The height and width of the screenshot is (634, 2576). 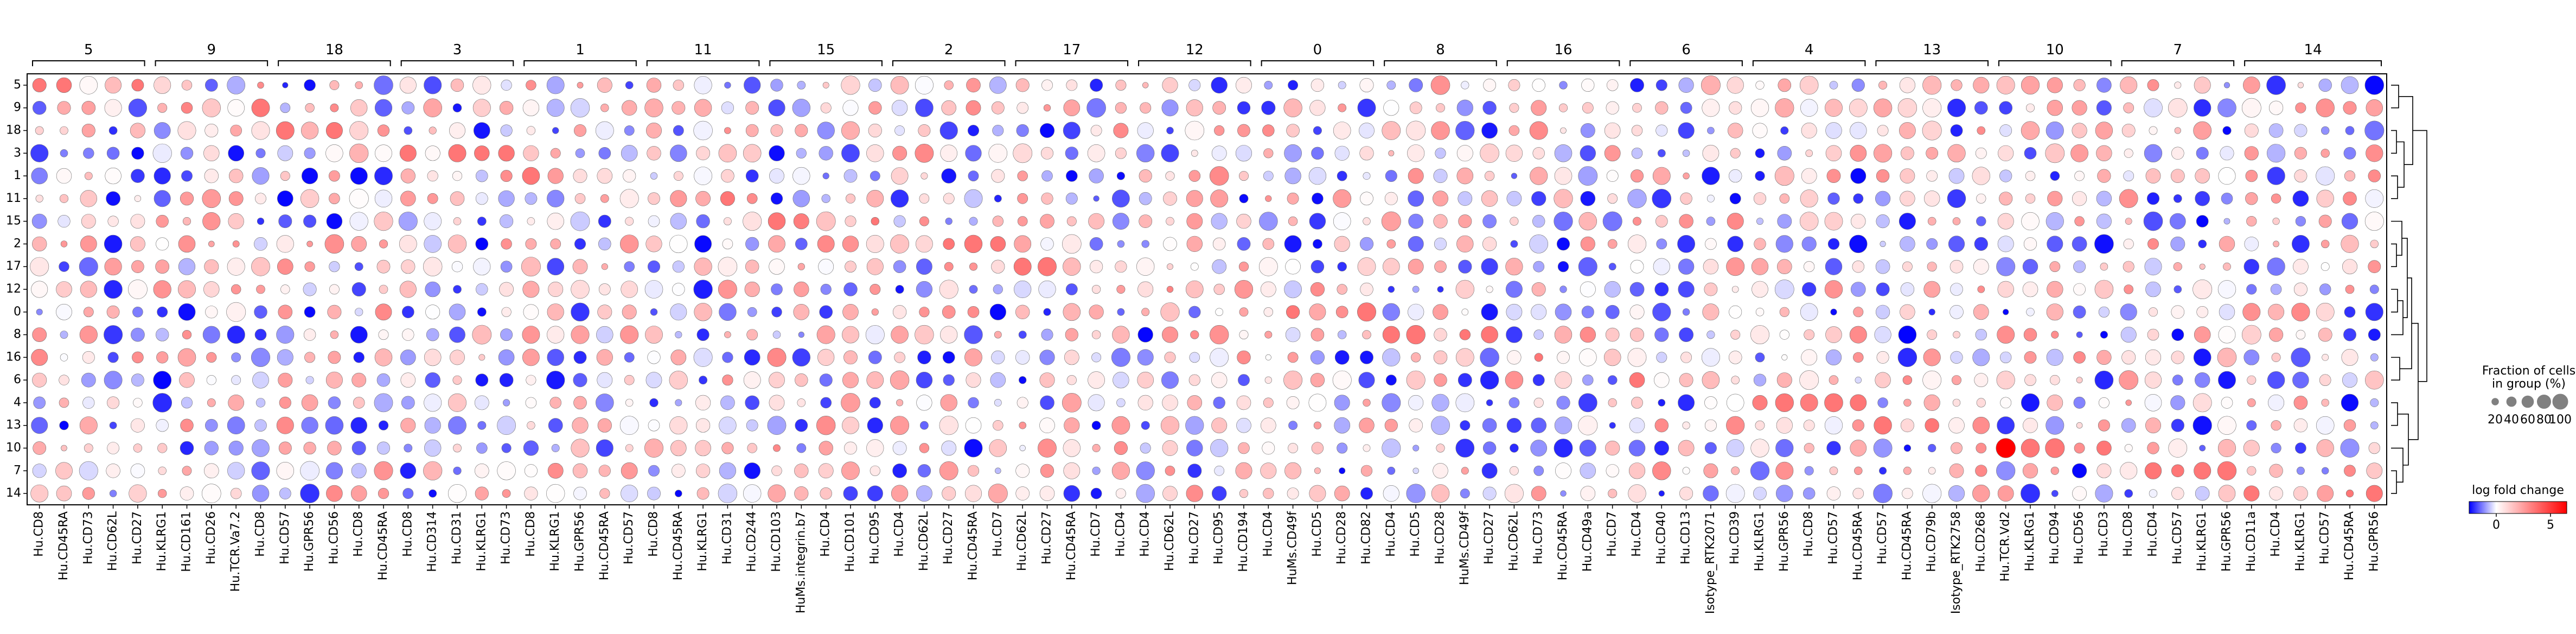 I want to click on x-tick-label: Hu.CD4, so click(x=1120, y=534).